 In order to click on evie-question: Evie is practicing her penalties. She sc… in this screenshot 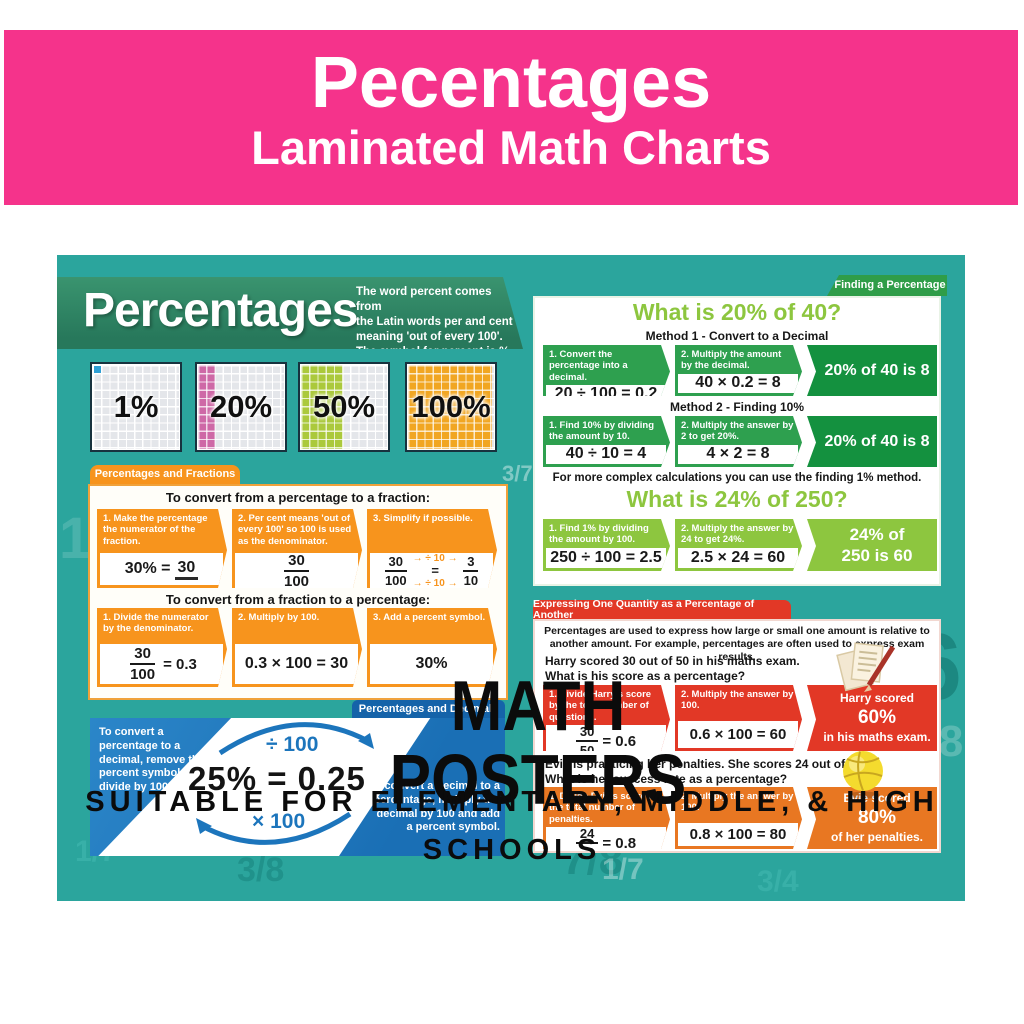, I will do `click(705, 771)`.